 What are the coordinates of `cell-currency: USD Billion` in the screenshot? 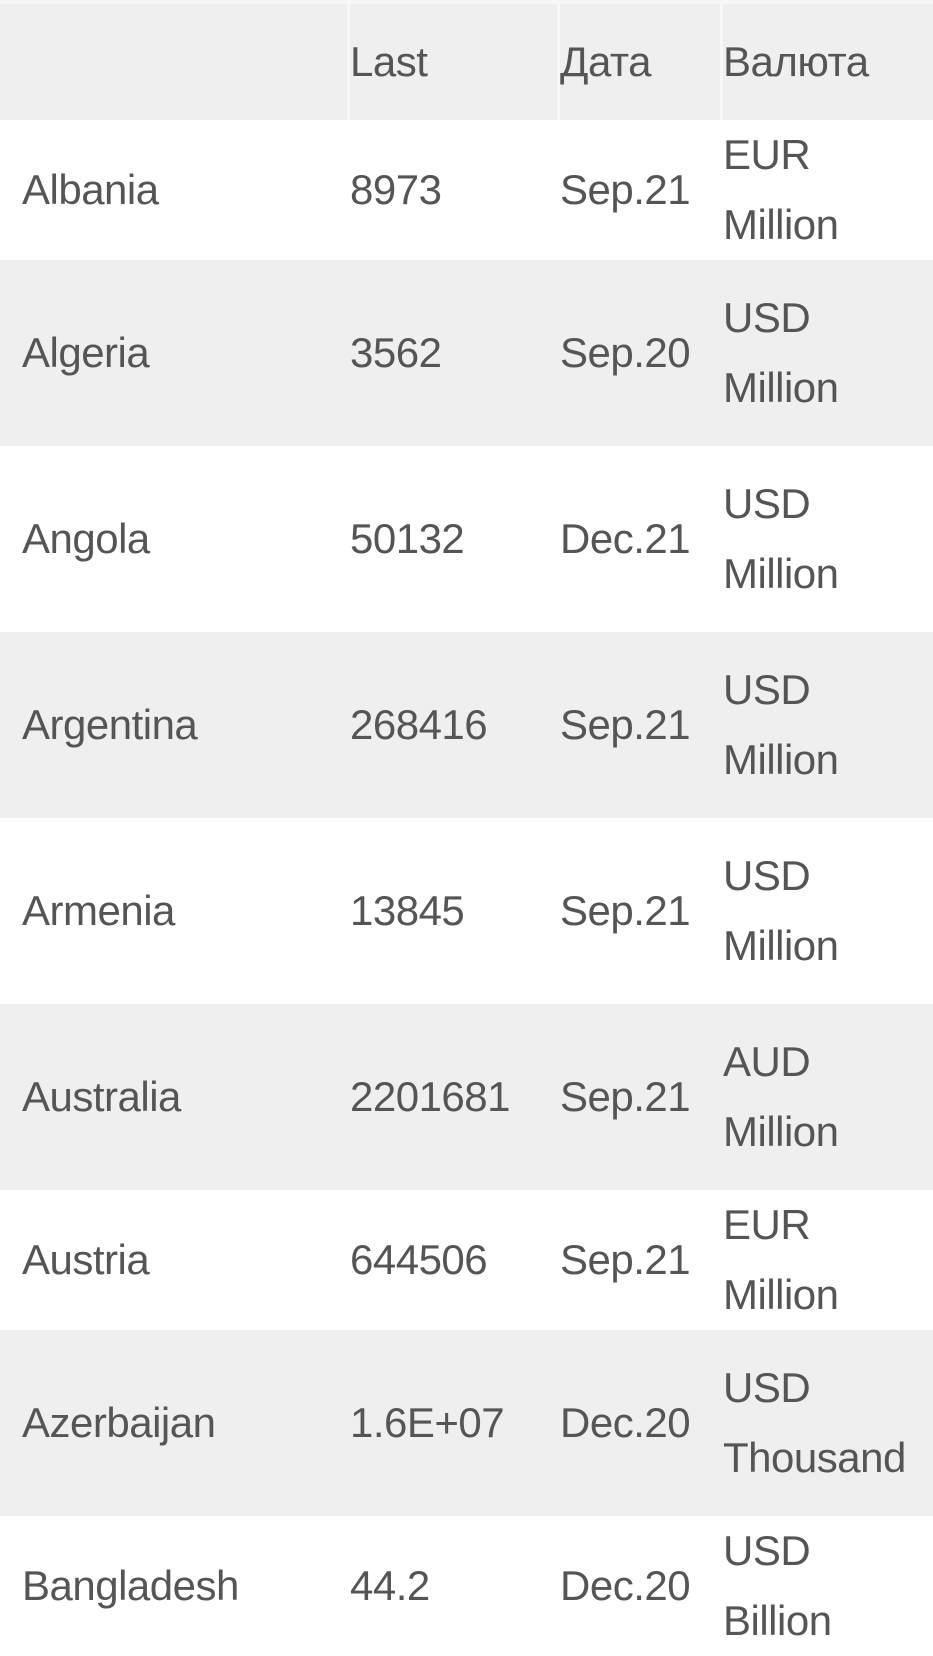 It's located at (777, 1585).